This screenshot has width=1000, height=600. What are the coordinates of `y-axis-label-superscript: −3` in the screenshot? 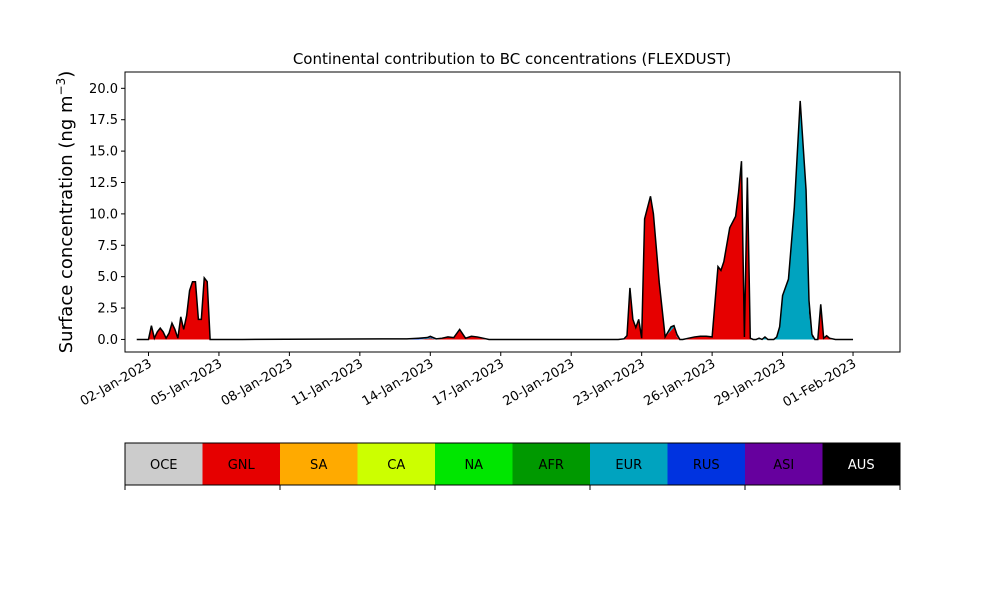 It's located at (61, 87).